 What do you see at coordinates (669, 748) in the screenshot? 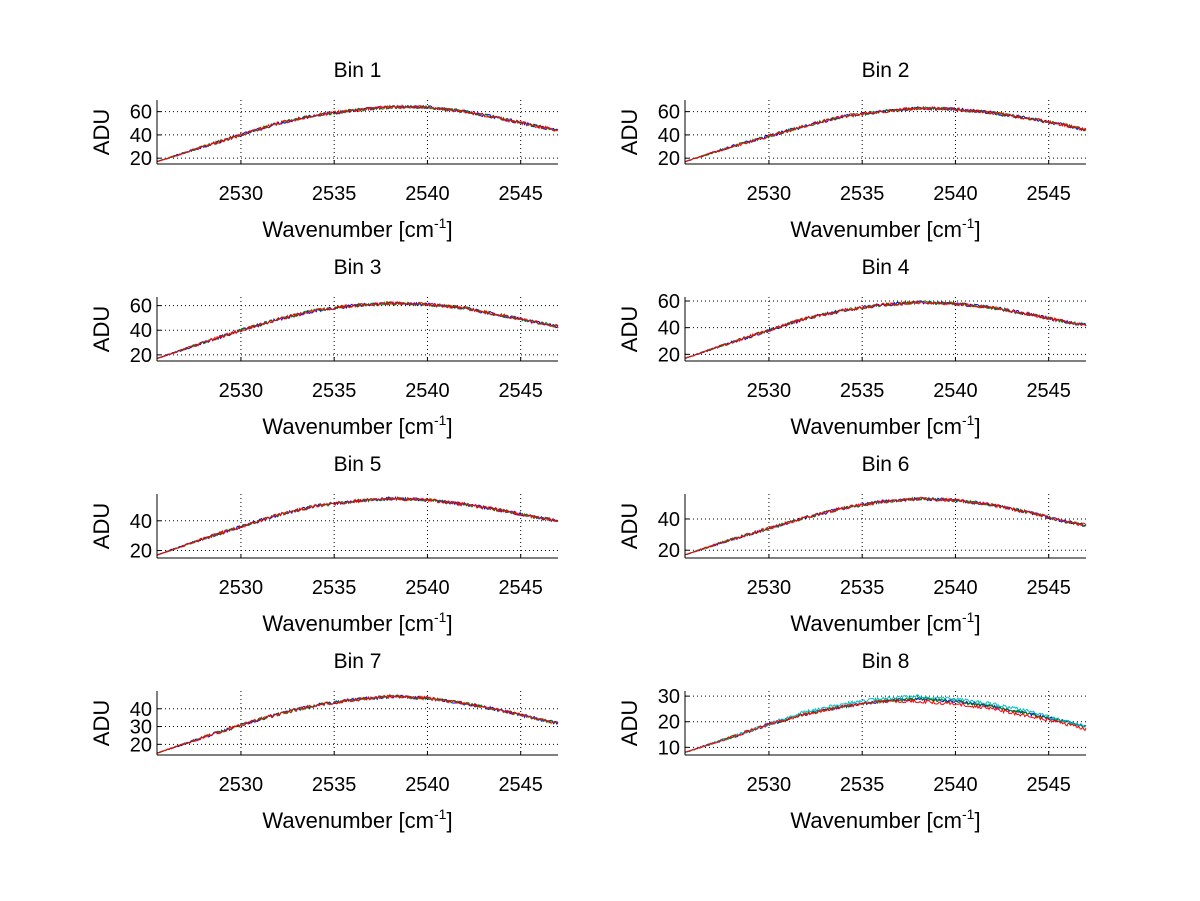
I see `y-tick-label: 10` at bounding box center [669, 748].